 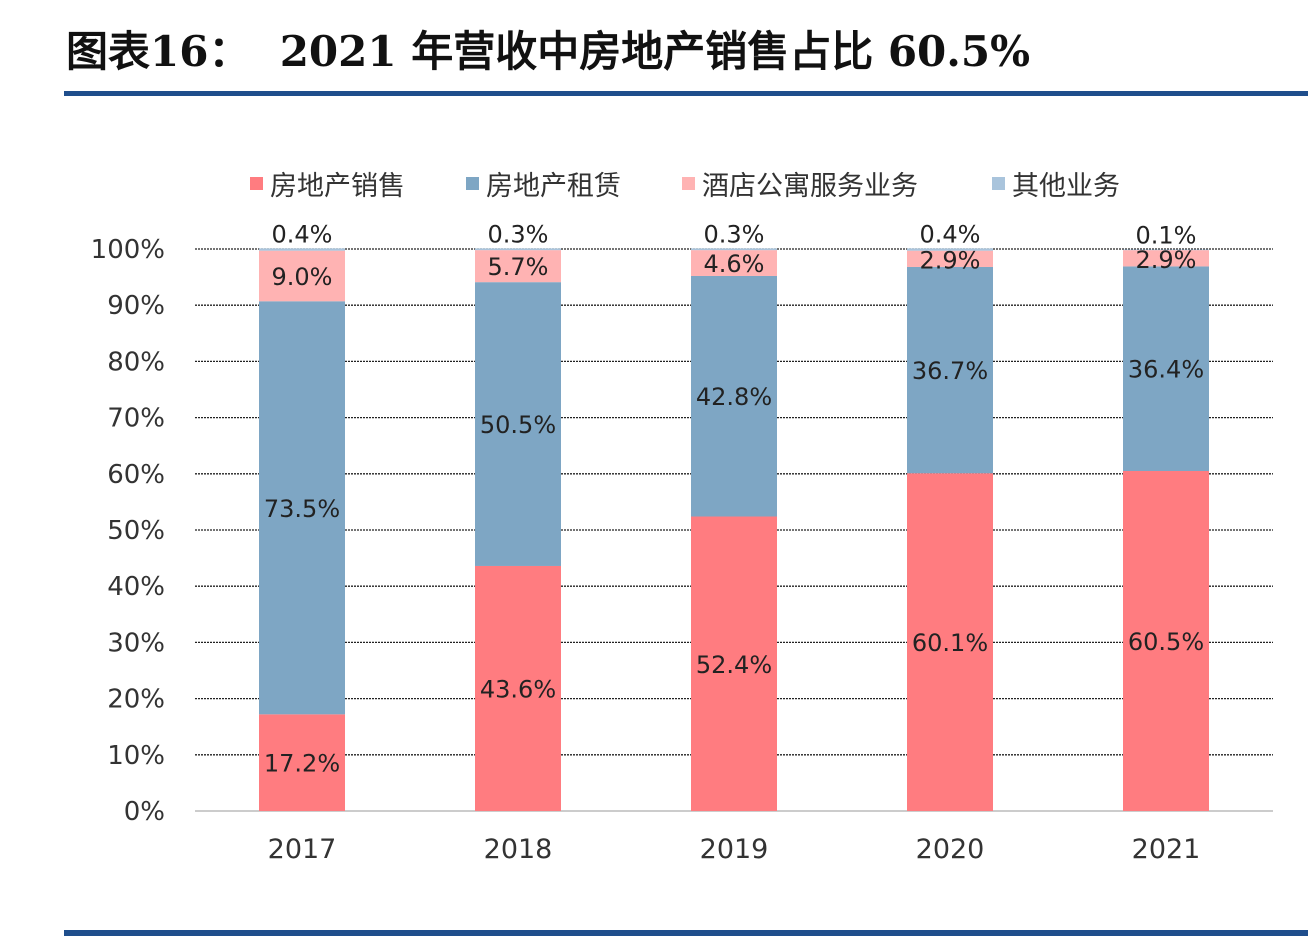 I want to click on y-tick-label: 50%, so click(x=136, y=531).